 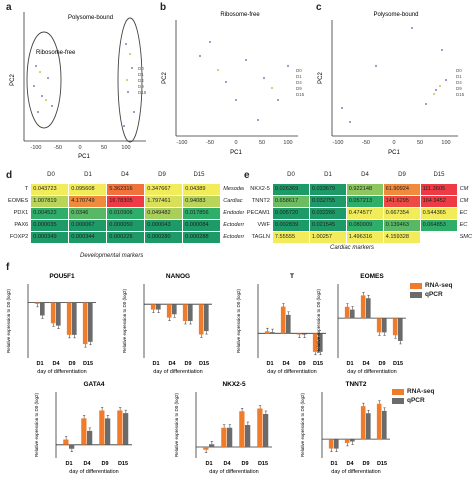 What do you see at coordinates (9, 7) in the screenshot?
I see `panel-letter-a: a` at bounding box center [9, 7].